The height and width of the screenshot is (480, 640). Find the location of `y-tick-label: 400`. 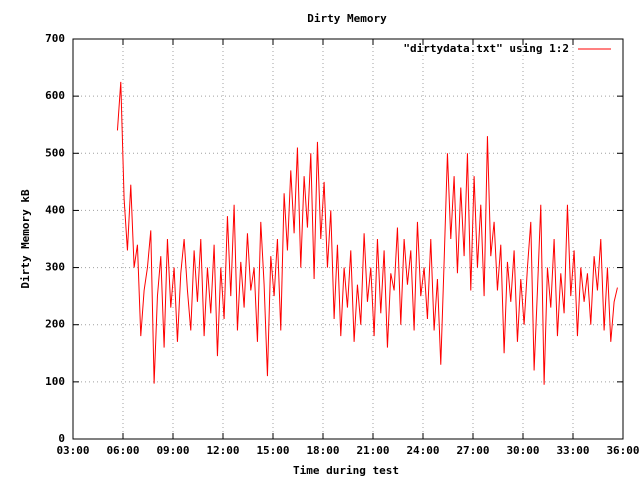

y-tick-label: 400 is located at coordinates (55, 209).